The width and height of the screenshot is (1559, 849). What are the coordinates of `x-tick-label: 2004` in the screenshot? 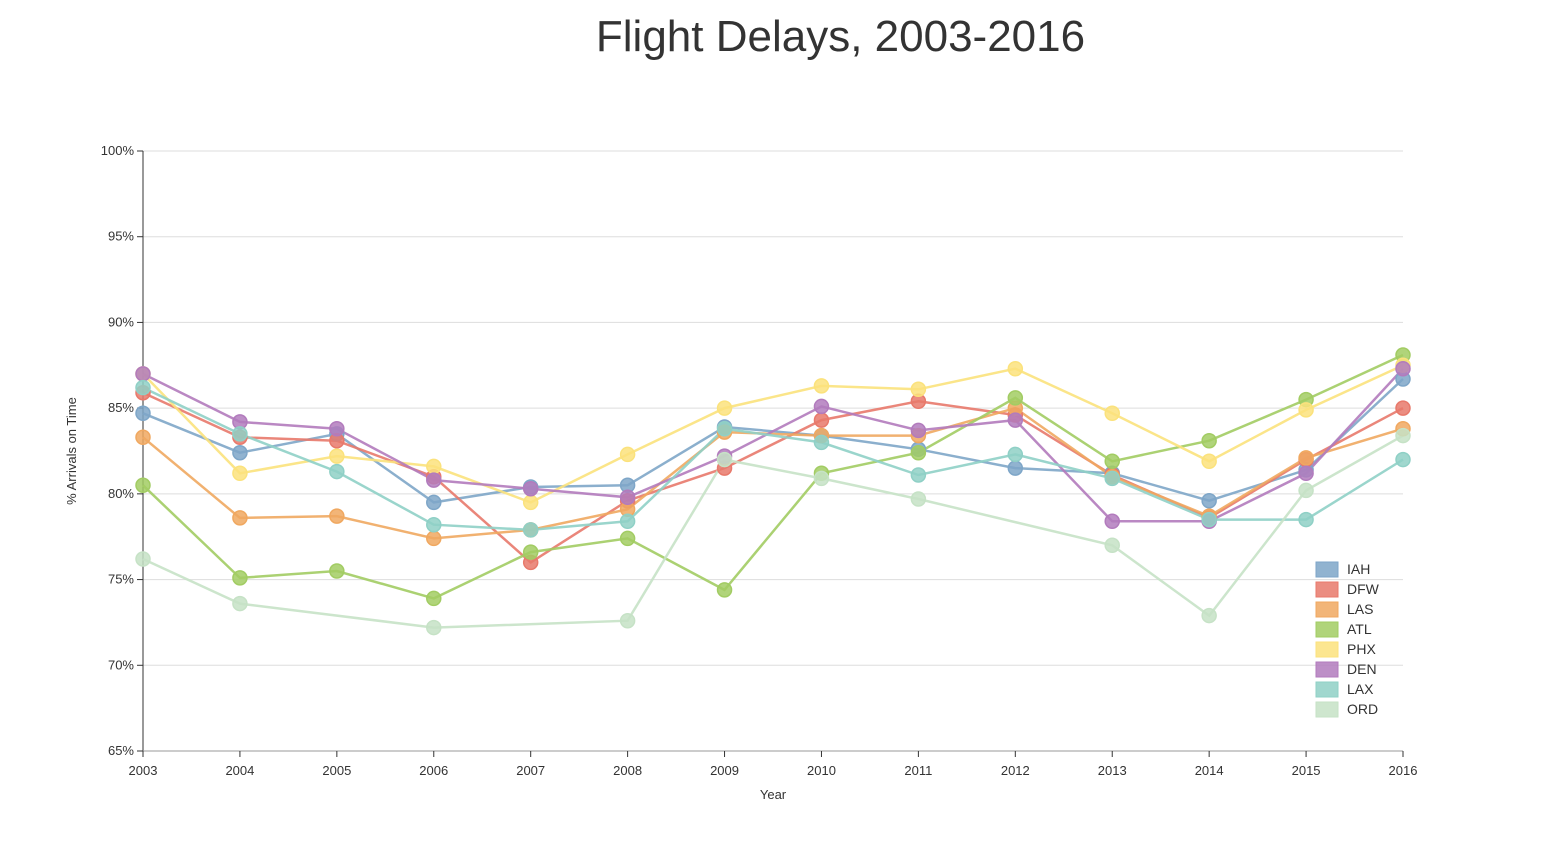 It's located at (239, 770).